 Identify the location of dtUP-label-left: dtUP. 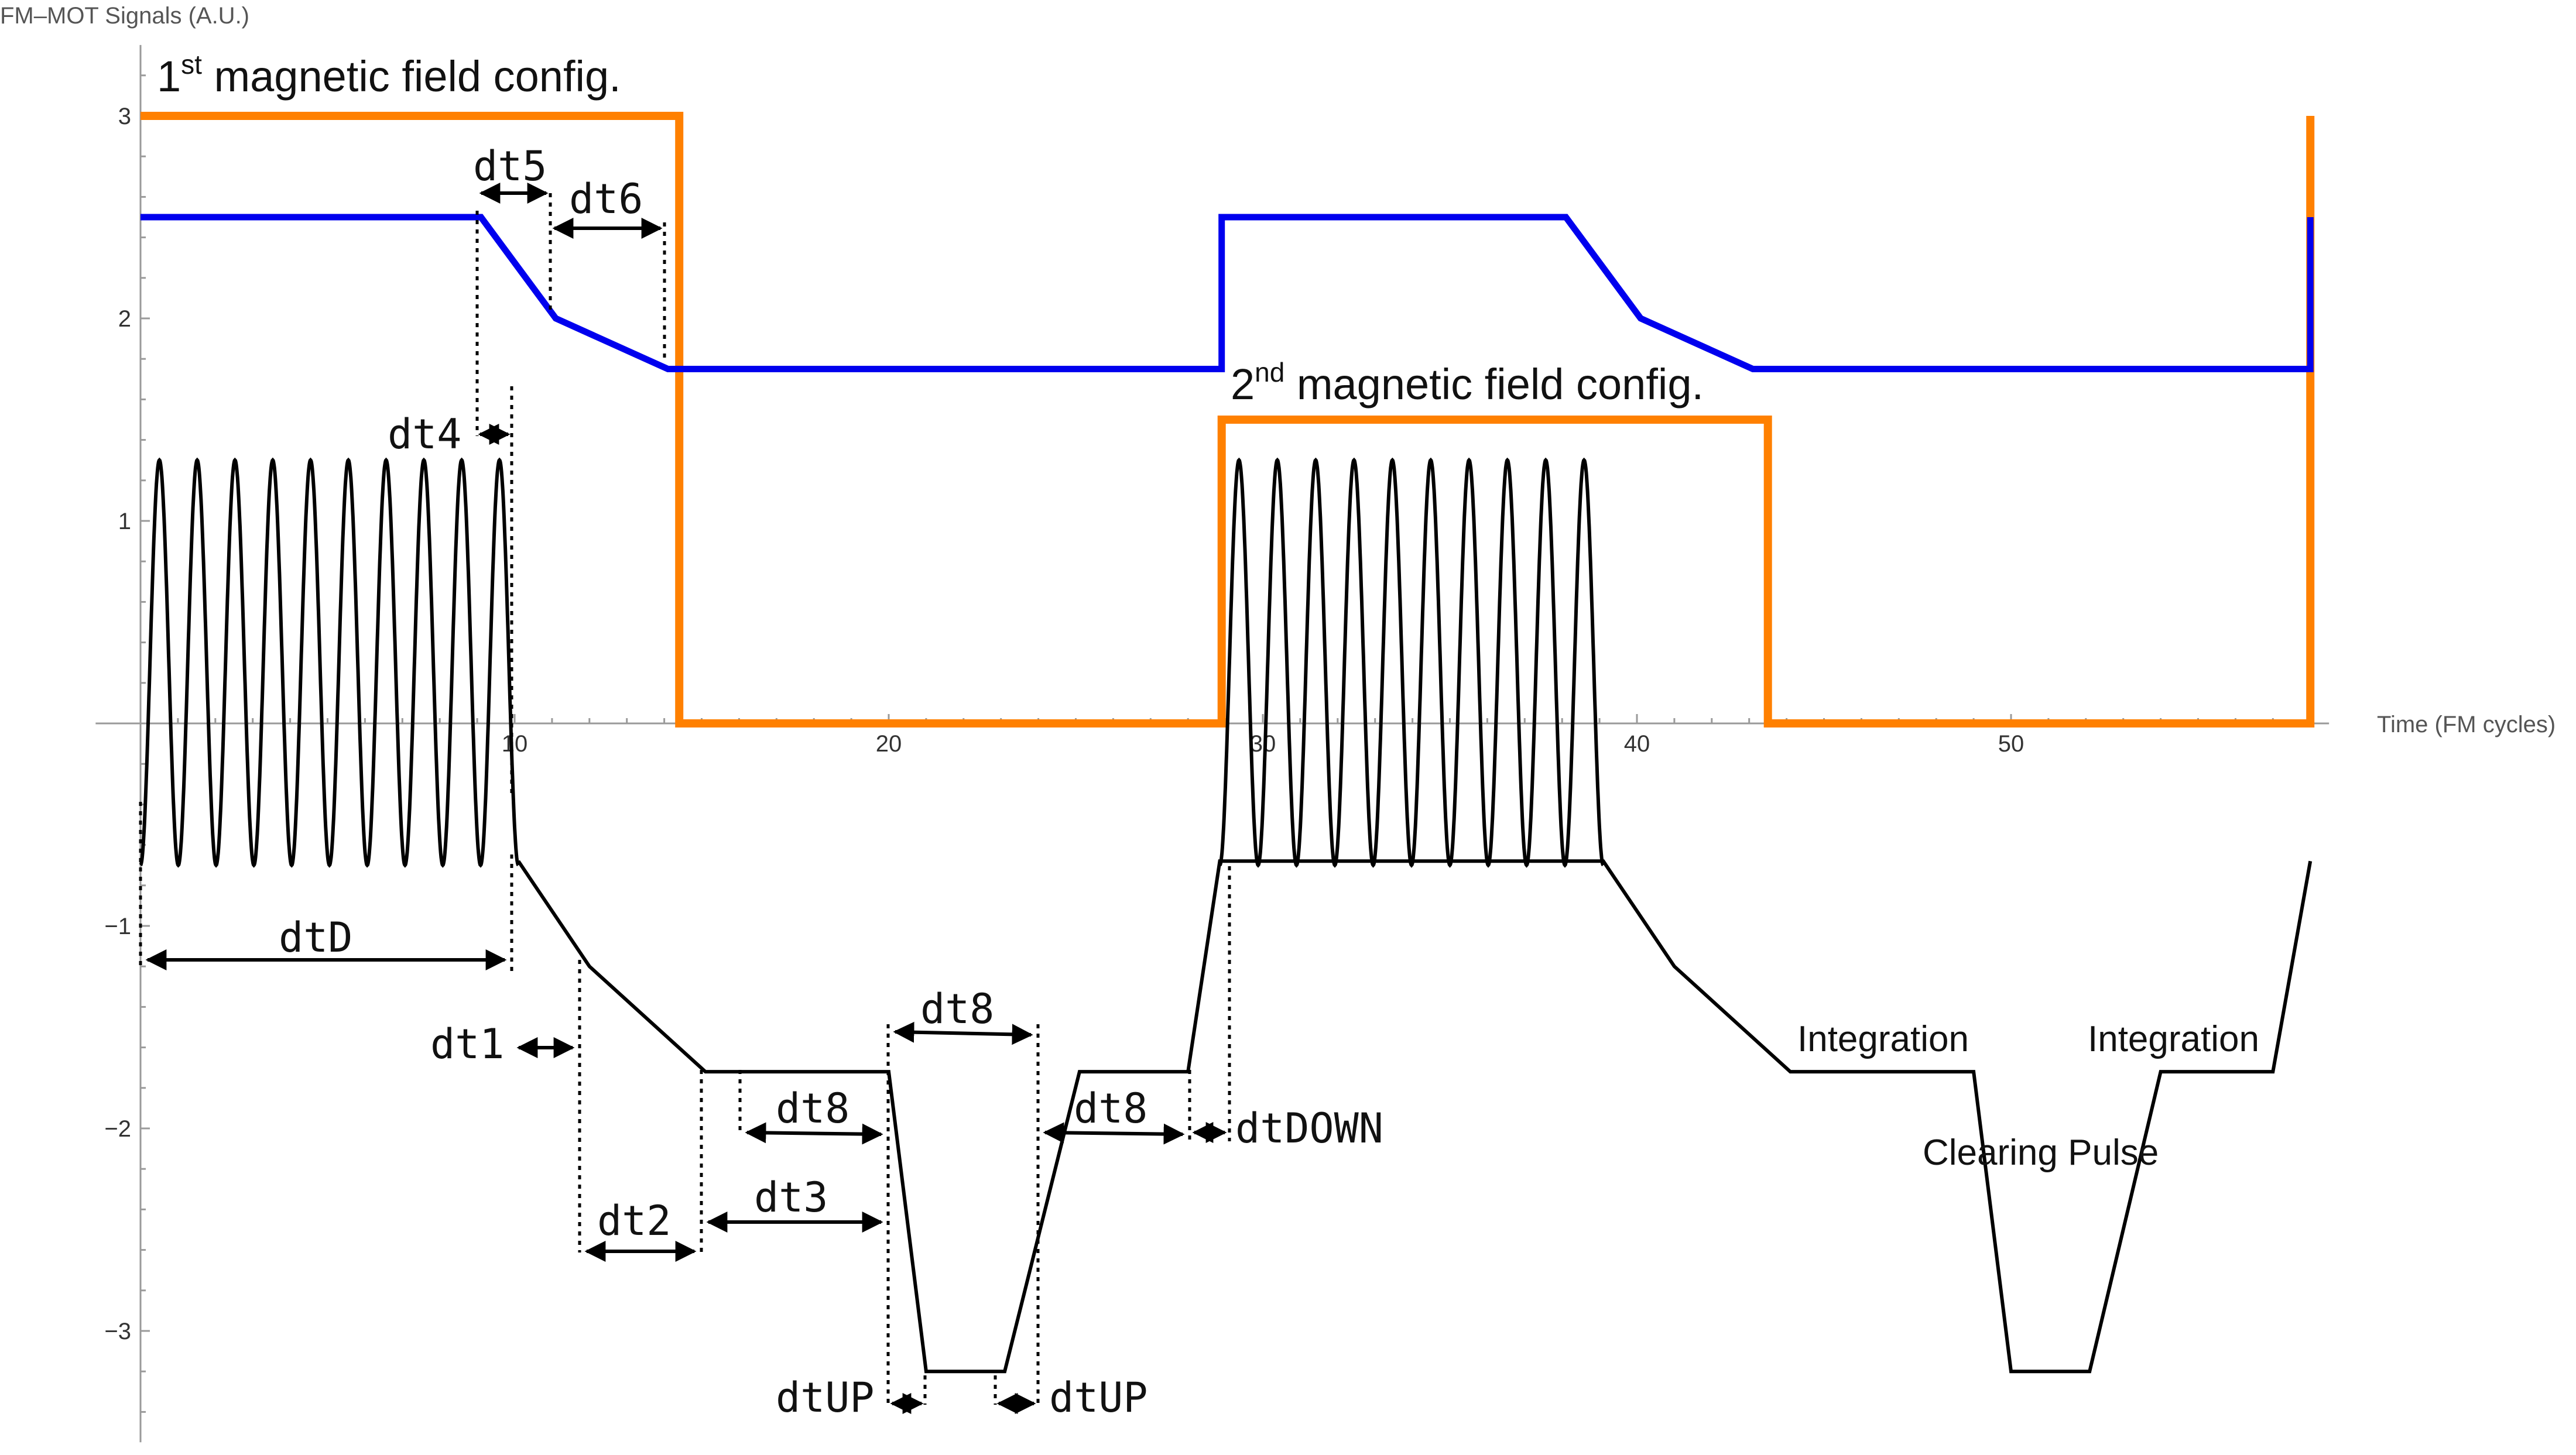
(825, 1398).